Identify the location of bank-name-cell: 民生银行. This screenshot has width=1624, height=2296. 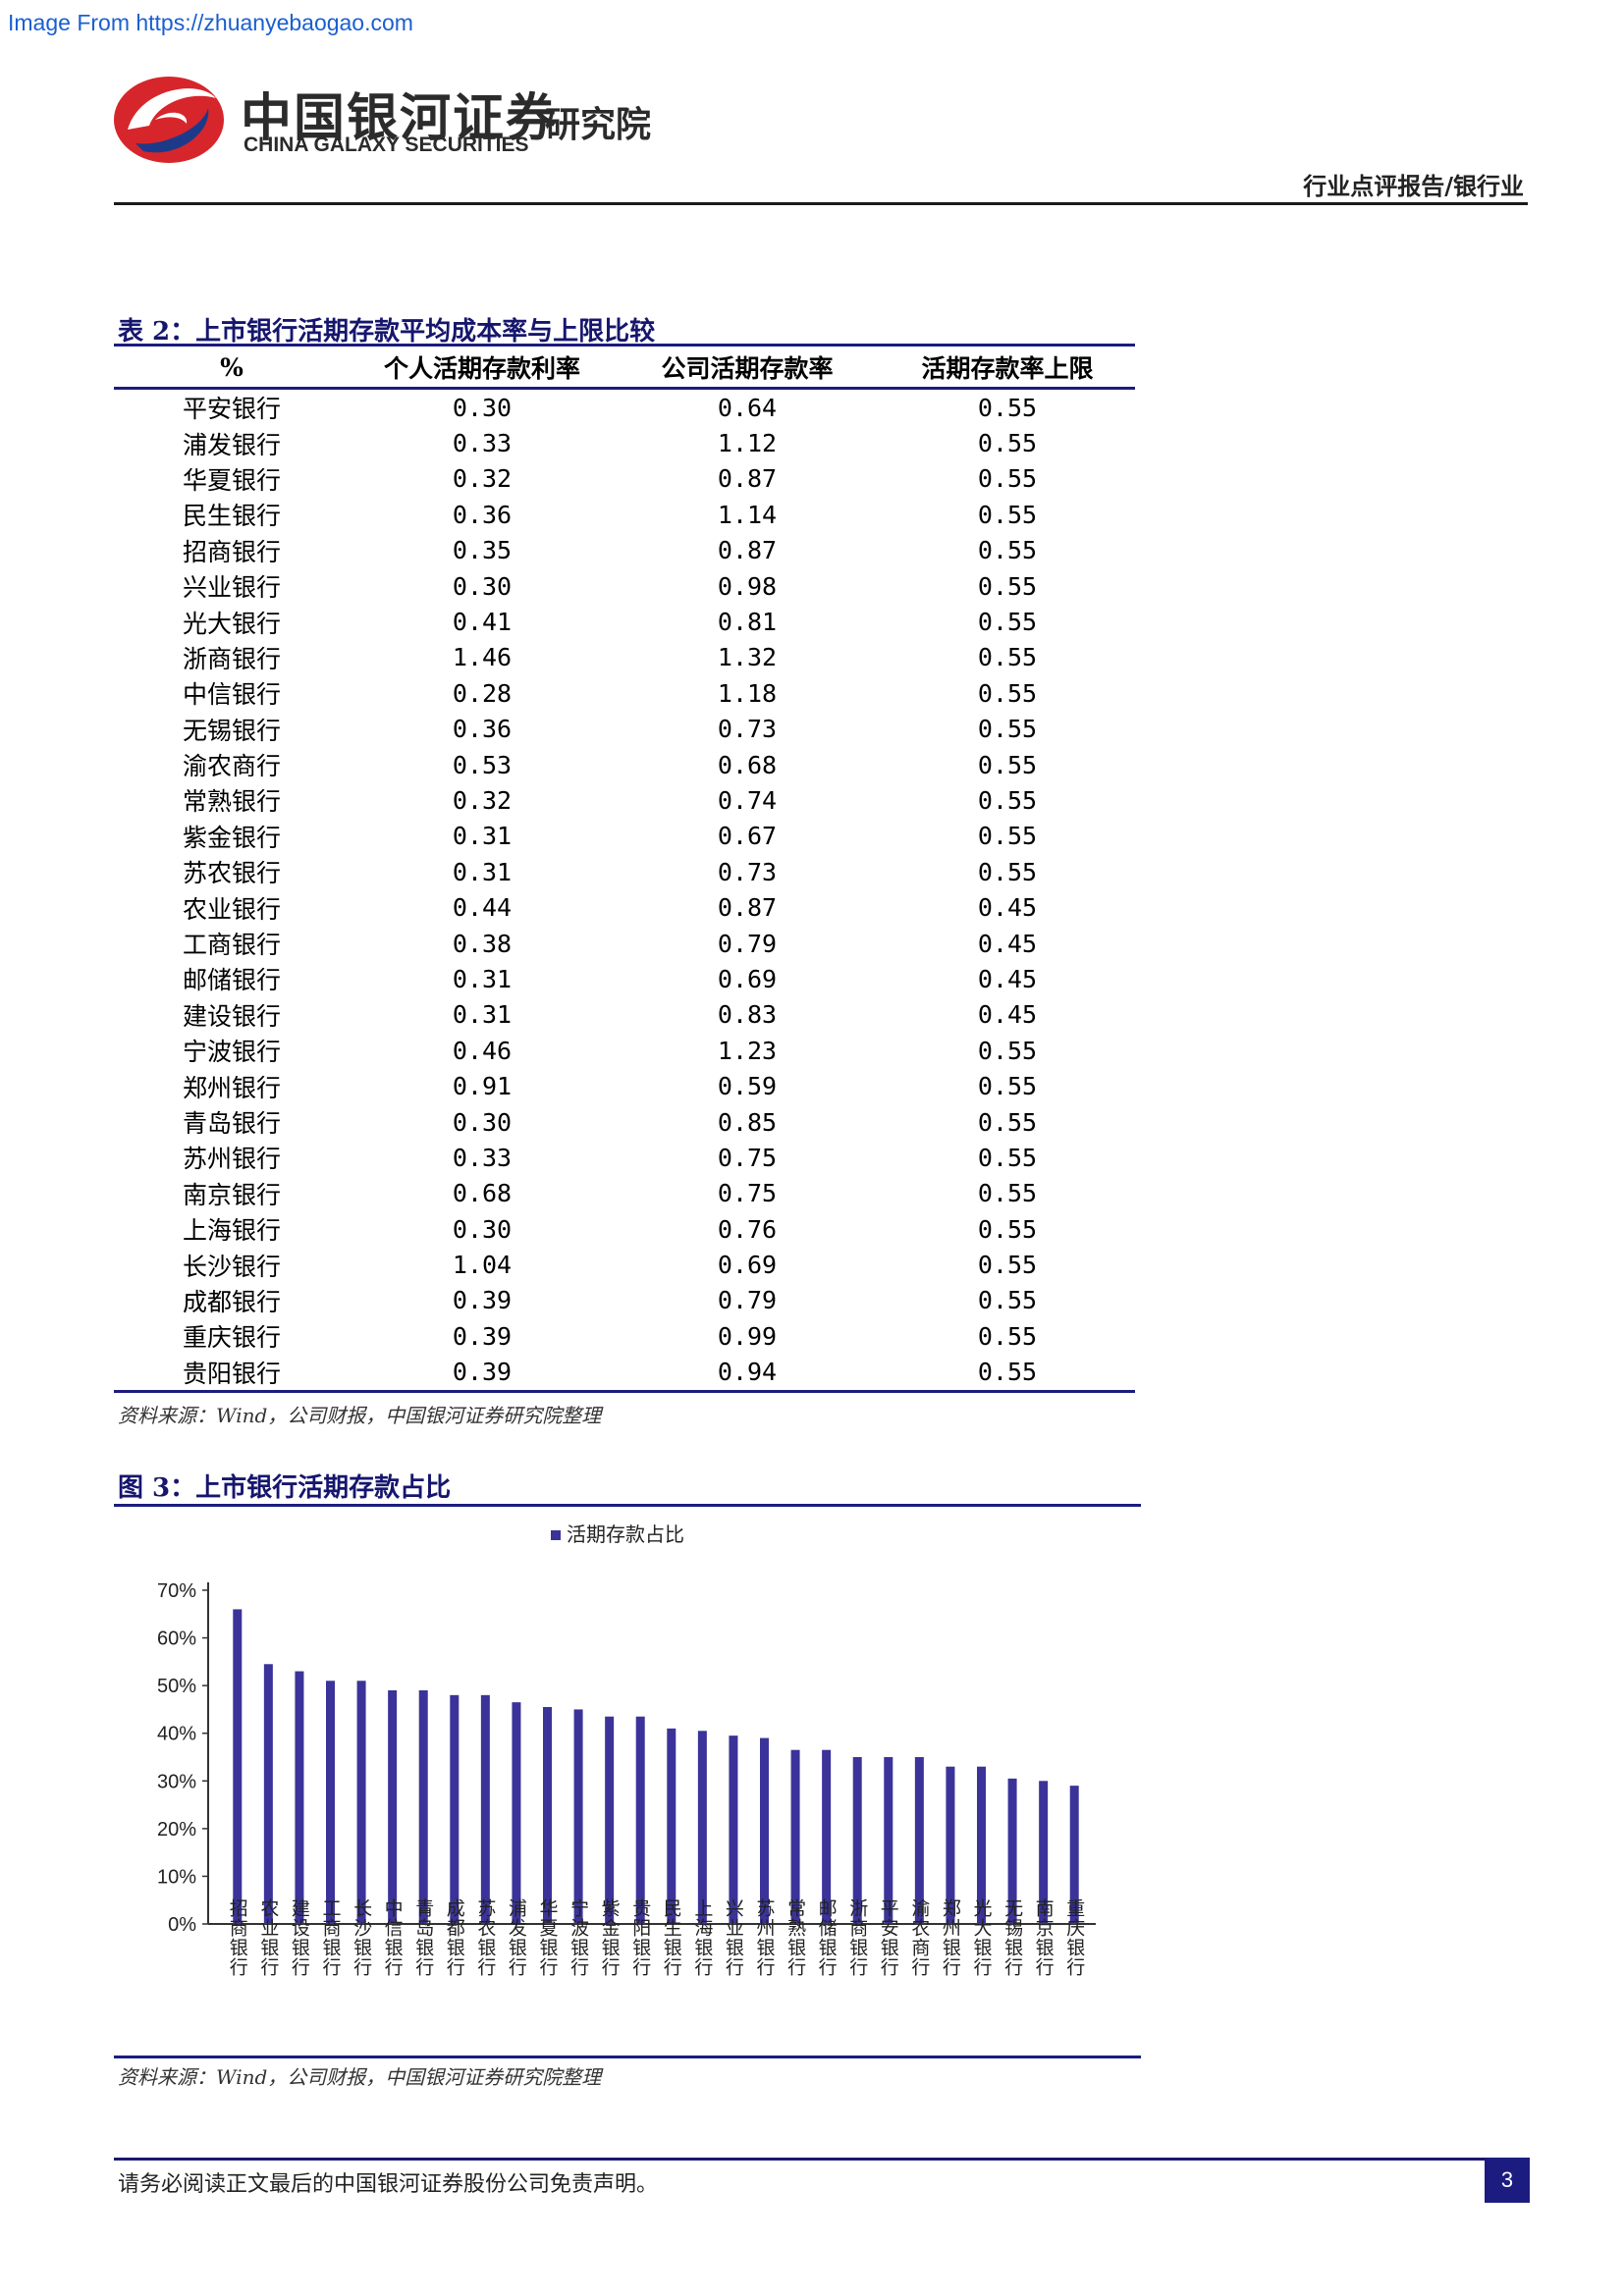
(231, 516).